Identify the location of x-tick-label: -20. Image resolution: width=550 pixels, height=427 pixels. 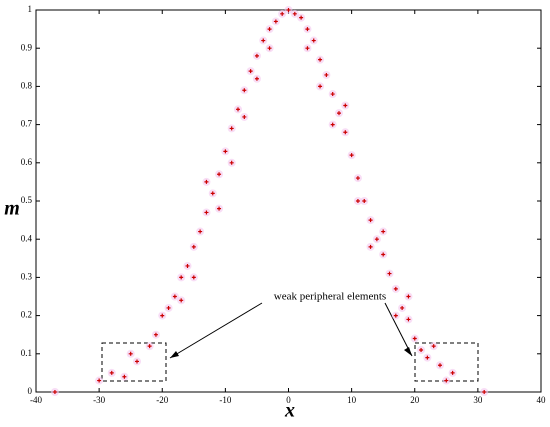
(162, 400).